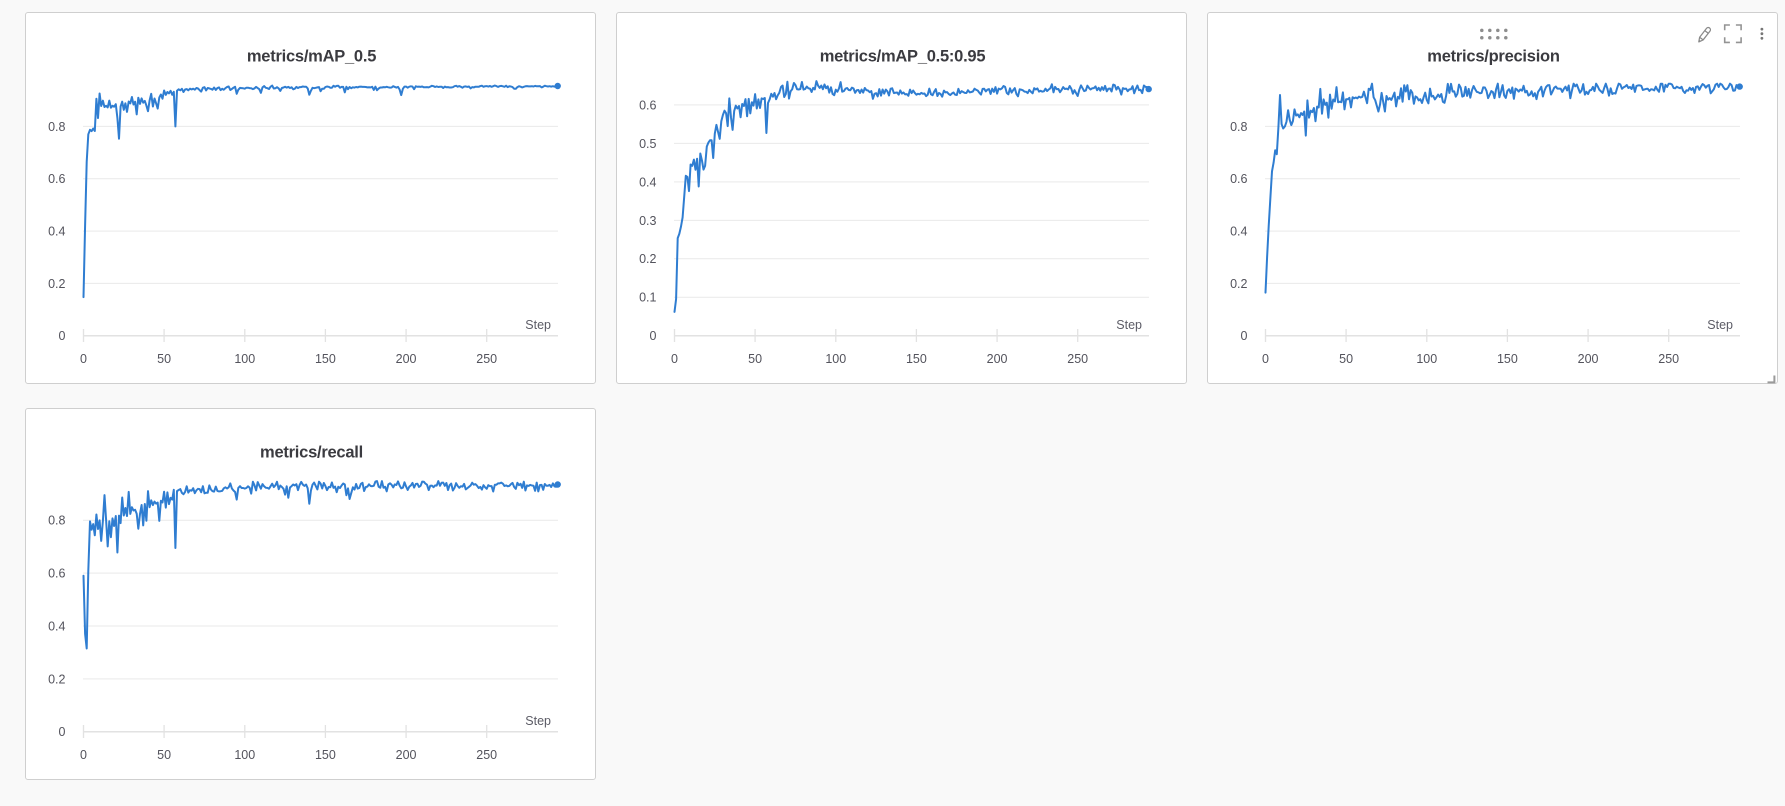 This screenshot has width=1785, height=806. Describe the element at coordinates (1493, 57) in the screenshot. I see `svg-text: metrics/precision` at that location.